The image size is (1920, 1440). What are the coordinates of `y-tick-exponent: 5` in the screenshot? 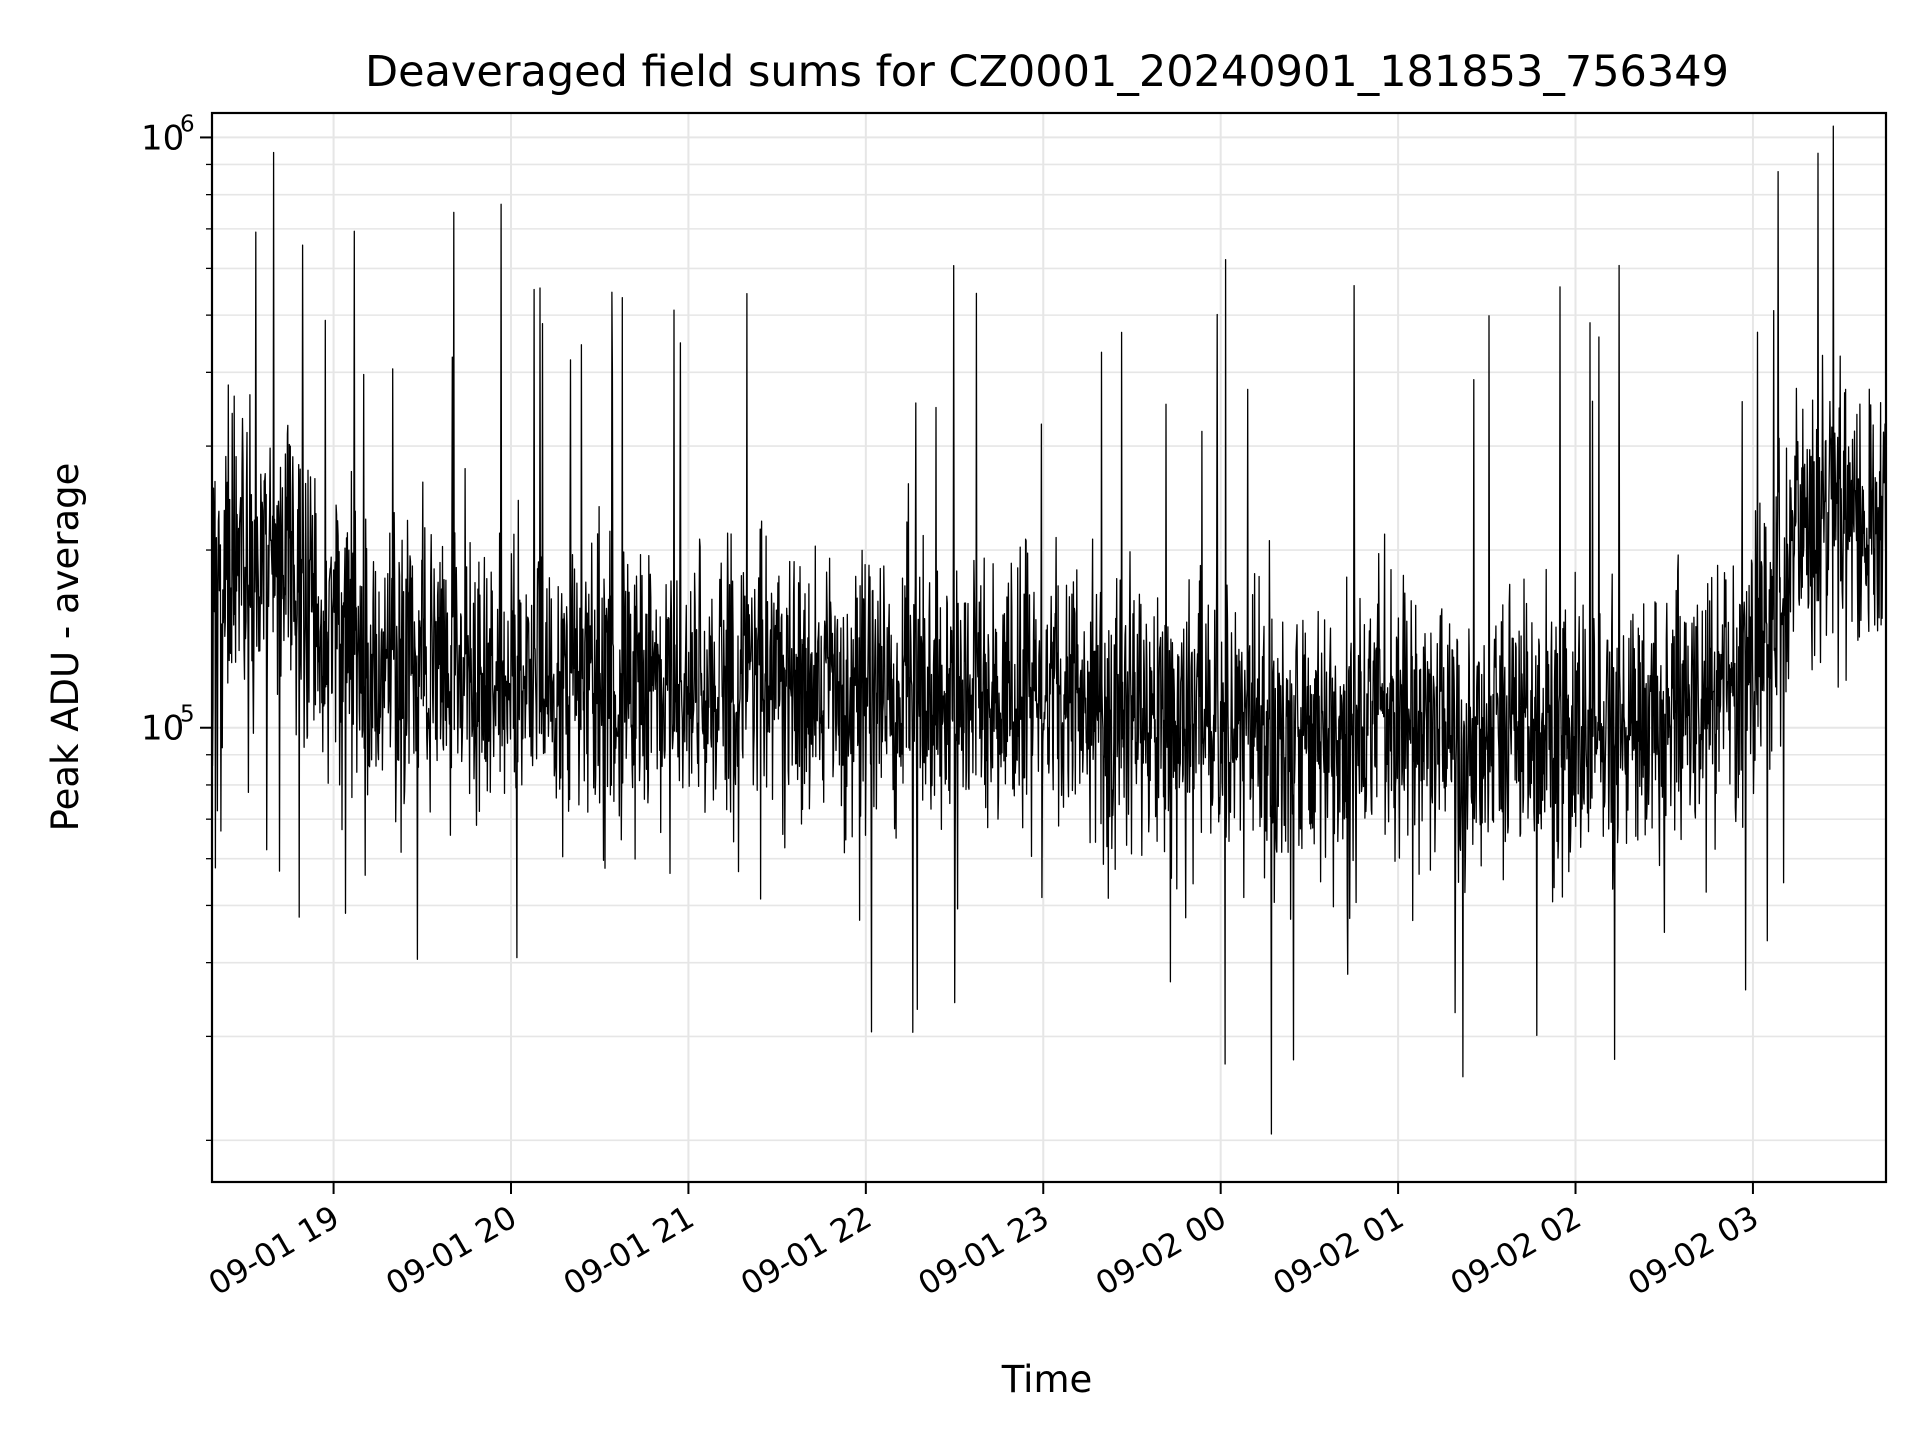 It's located at (187, 715).